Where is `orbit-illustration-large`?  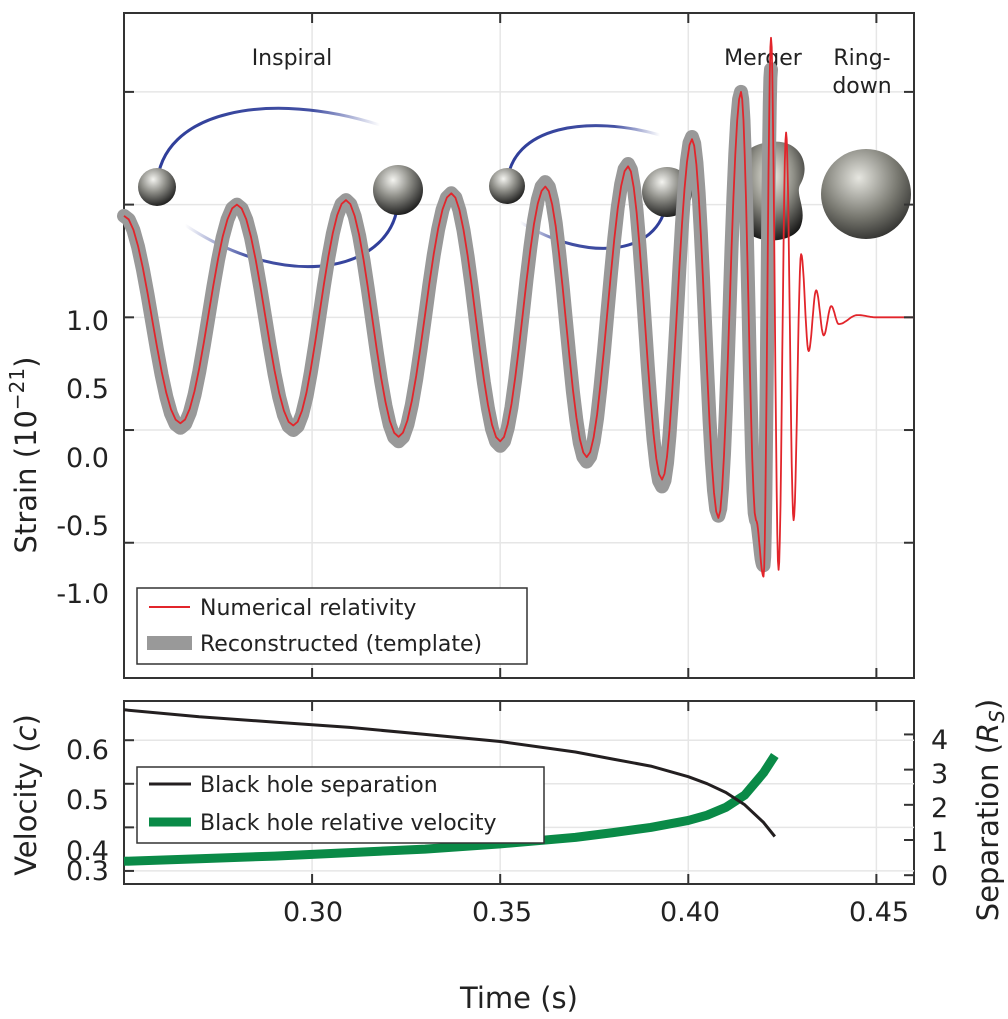 orbit-illustration-large is located at coordinates (280, 187).